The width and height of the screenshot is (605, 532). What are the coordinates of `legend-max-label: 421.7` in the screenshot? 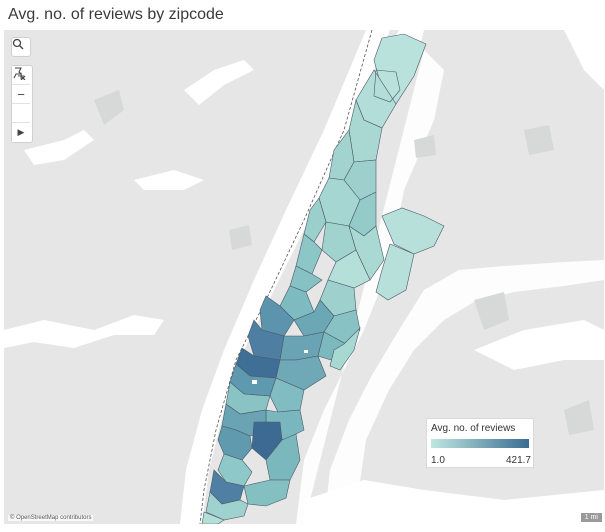 It's located at (518, 460).